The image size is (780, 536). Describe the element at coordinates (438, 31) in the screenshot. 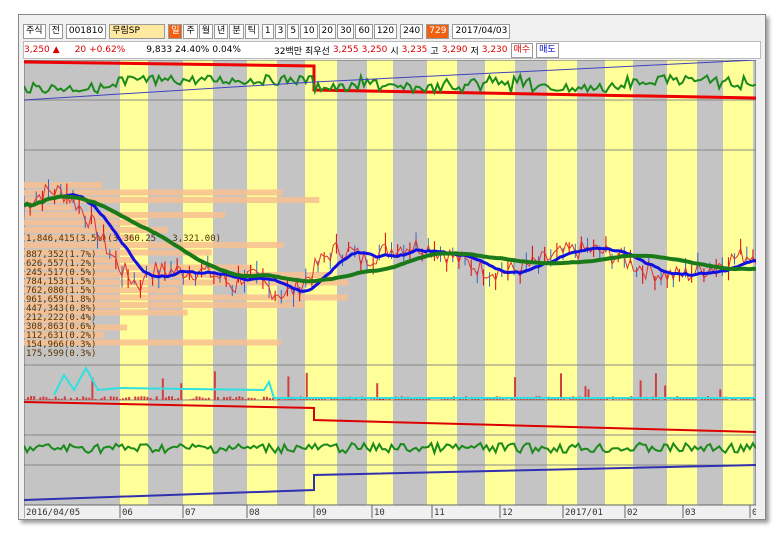

I see `total: 729` at that location.